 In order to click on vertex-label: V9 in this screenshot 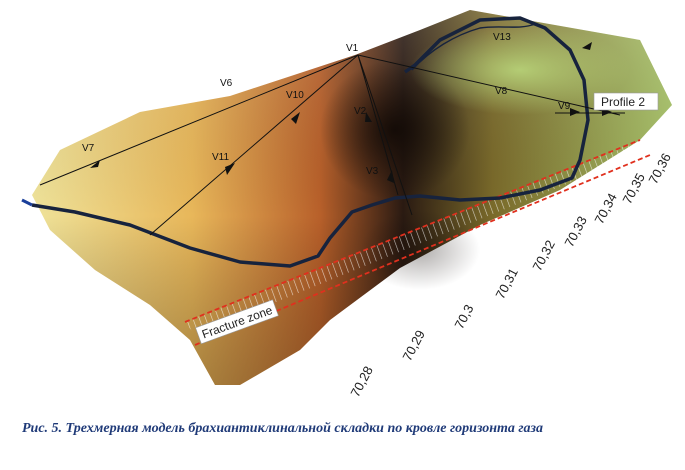, I will do `click(564, 106)`.